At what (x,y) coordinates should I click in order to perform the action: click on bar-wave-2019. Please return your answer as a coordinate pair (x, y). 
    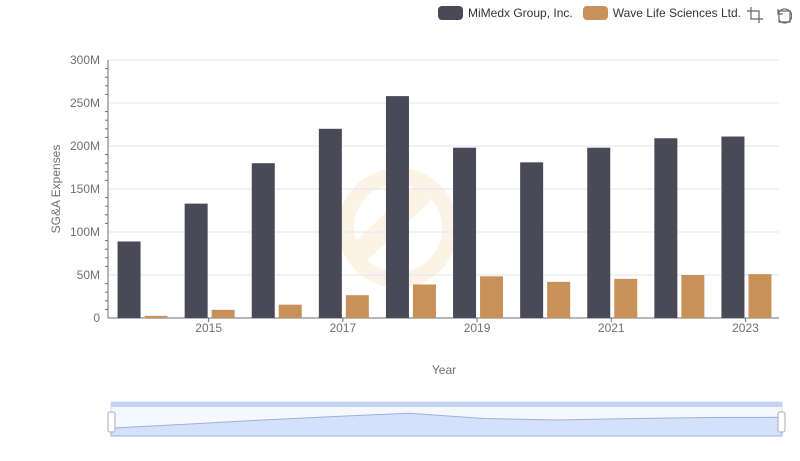
    Looking at the image, I should click on (492, 297).